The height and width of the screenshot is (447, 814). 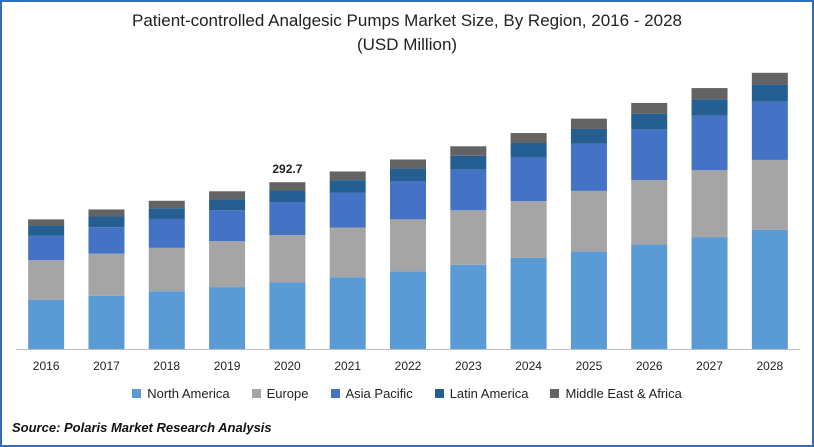 I want to click on bar-segment-2021-s2, so click(x=347, y=210).